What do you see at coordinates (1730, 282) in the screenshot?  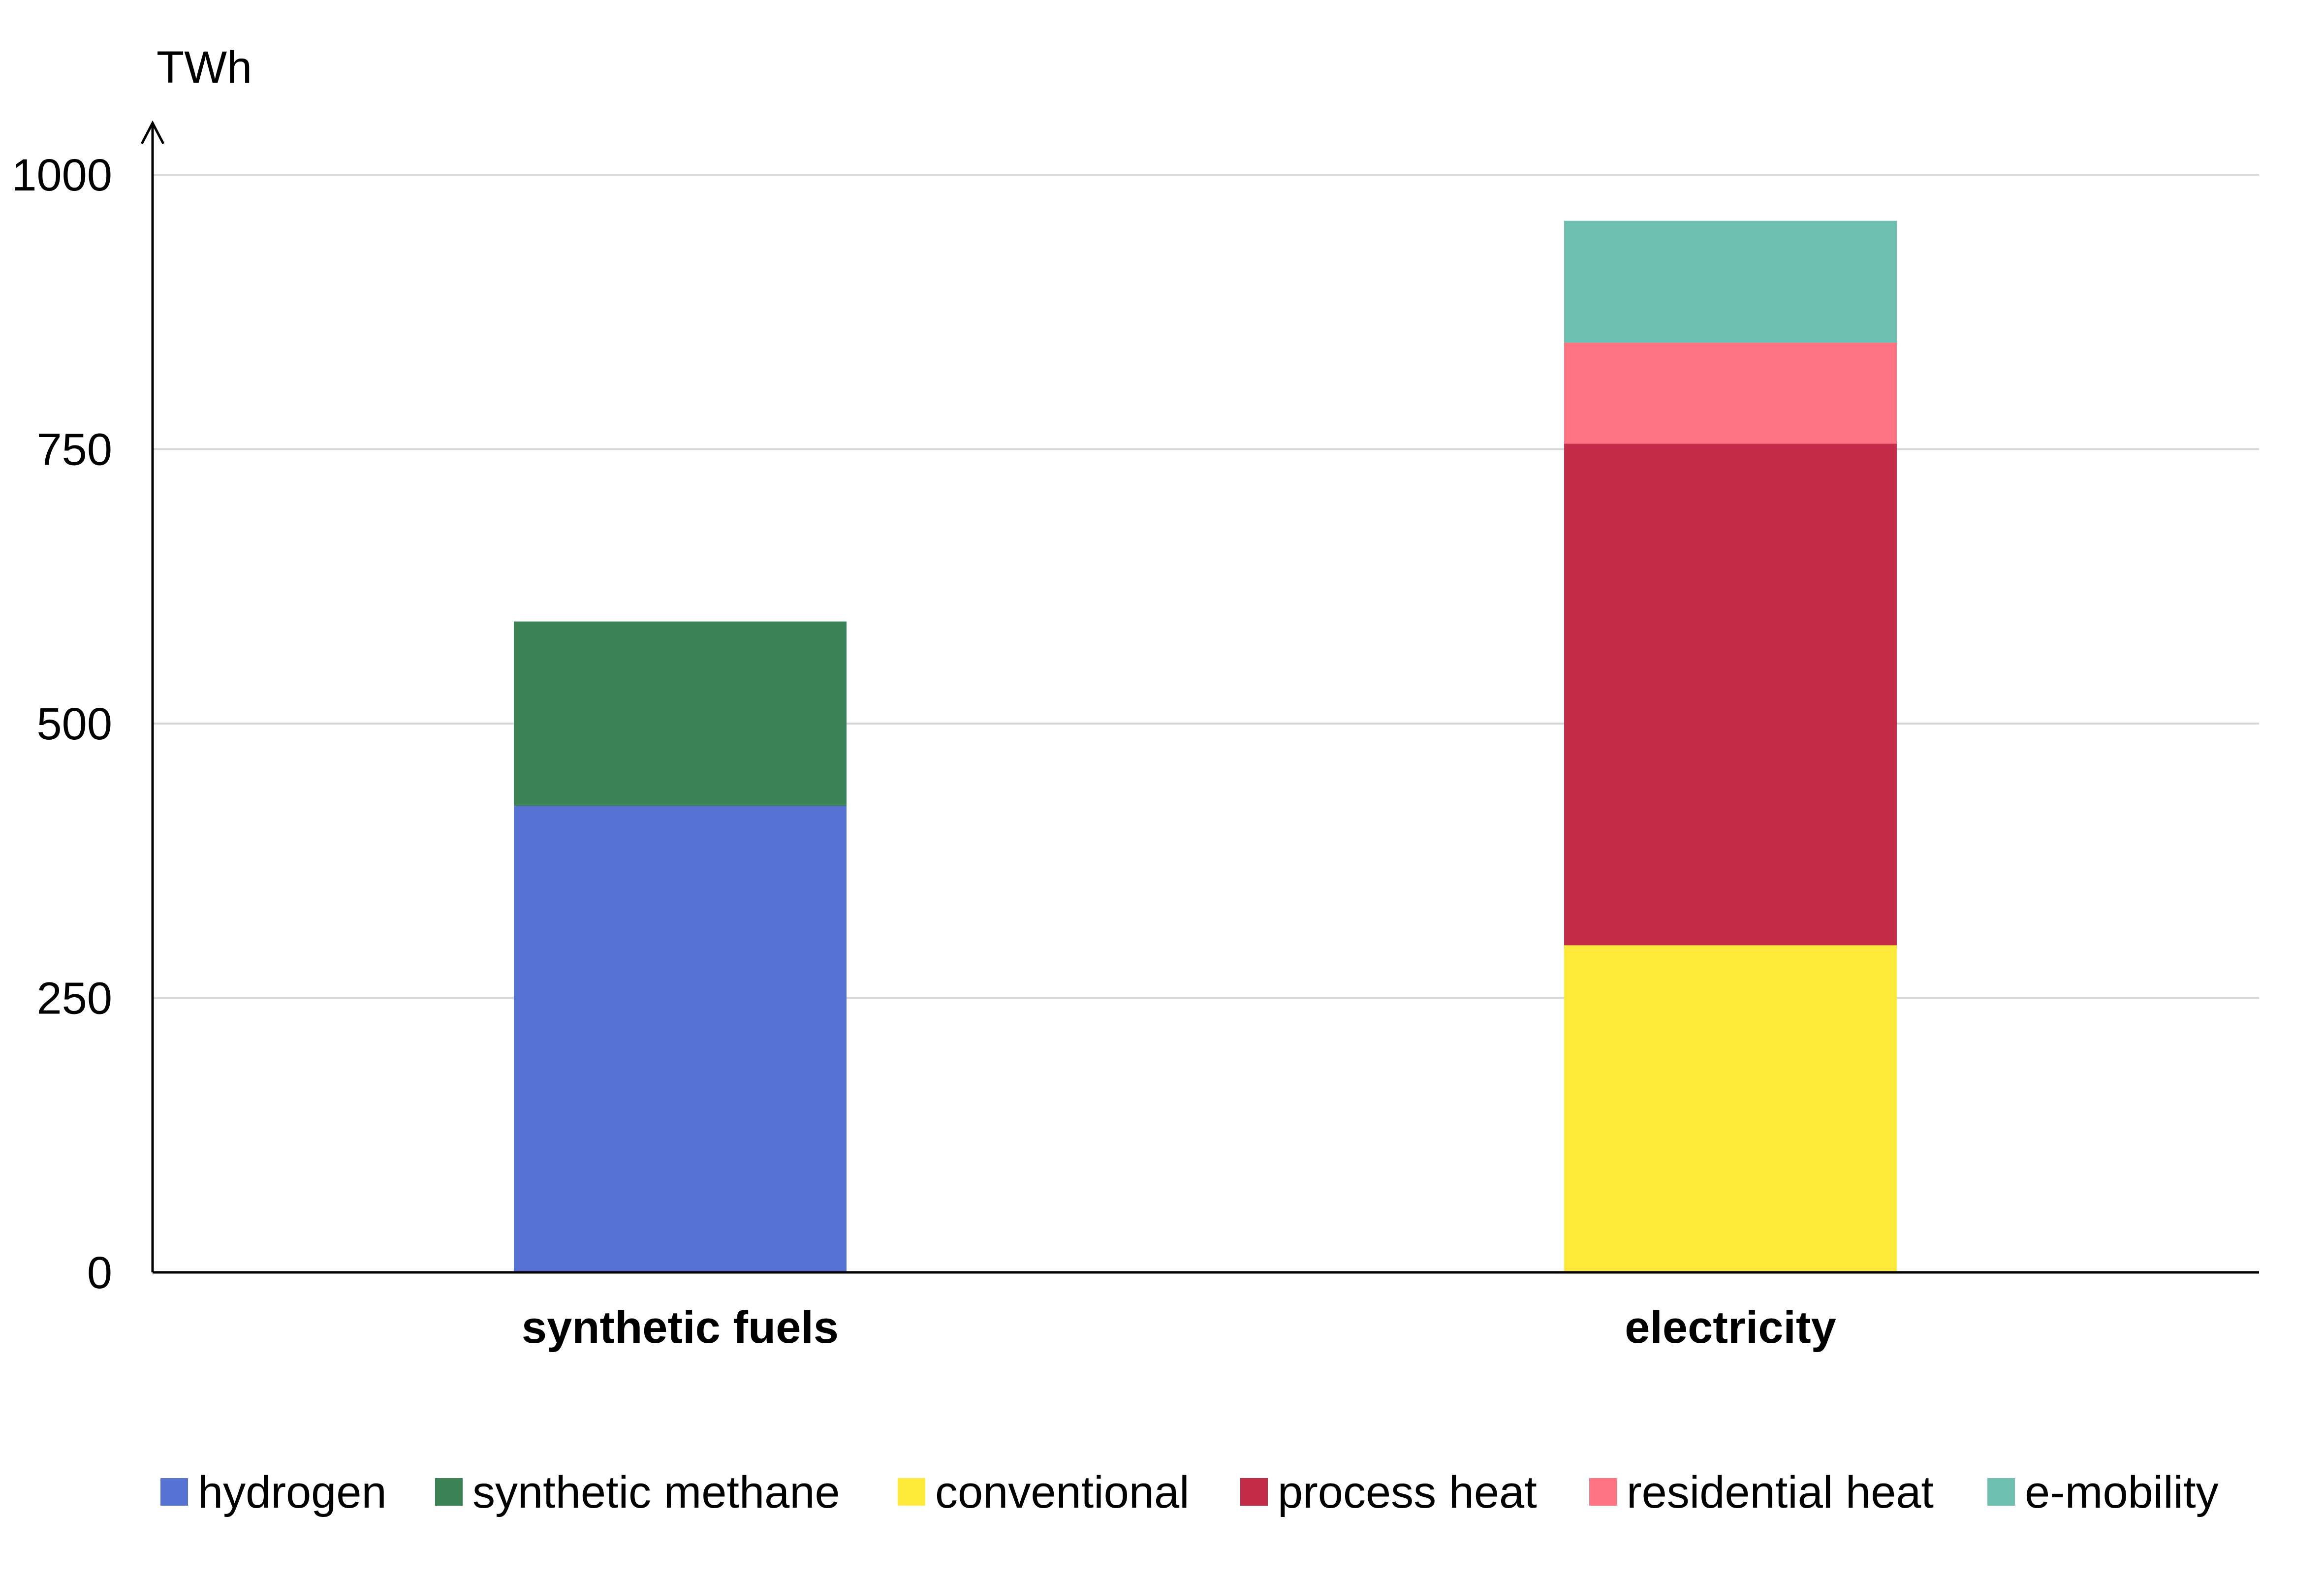 I see `bar-segment-e-mobility` at bounding box center [1730, 282].